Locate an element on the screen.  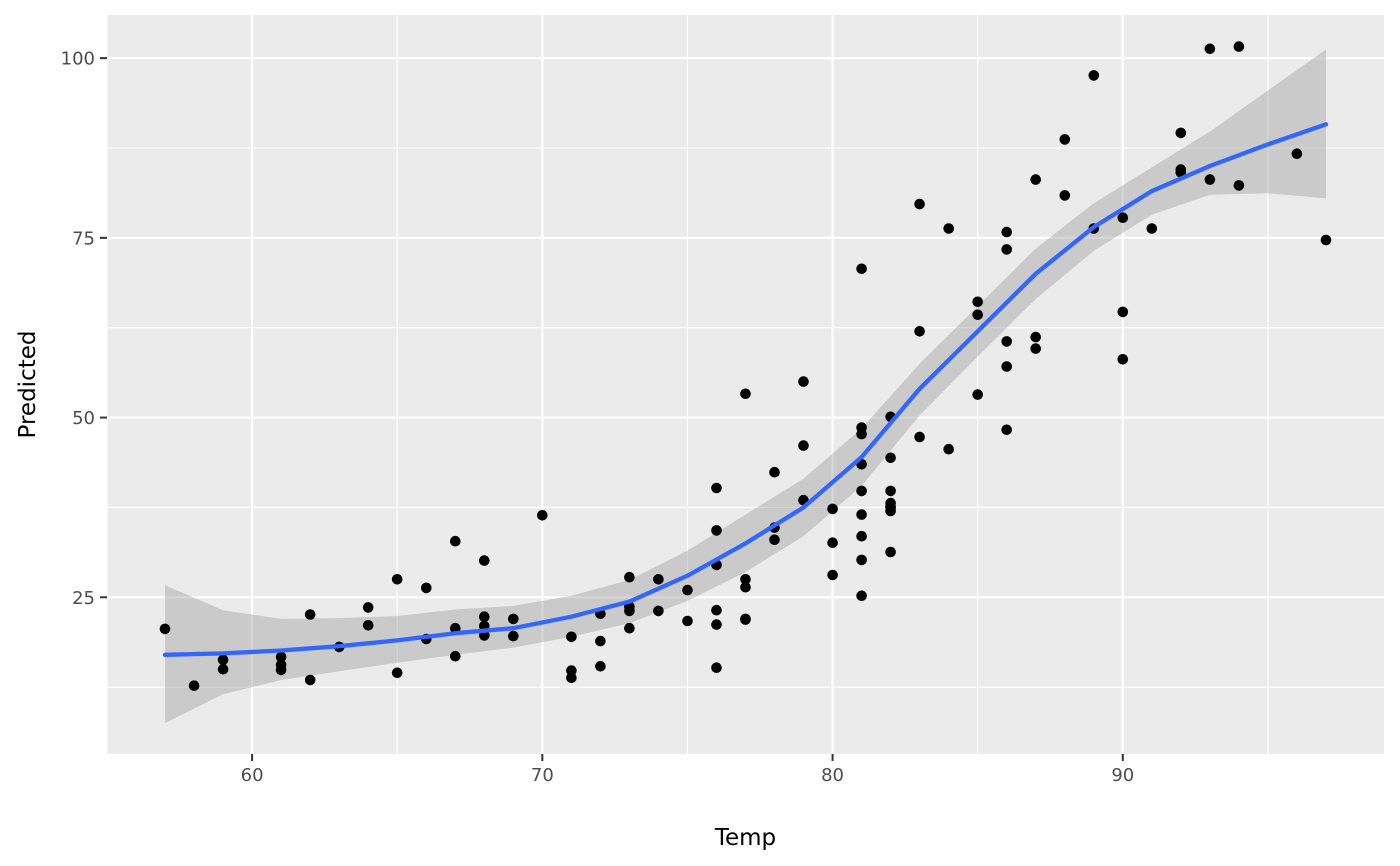
x-tick-label: 60 is located at coordinates (252, 775).